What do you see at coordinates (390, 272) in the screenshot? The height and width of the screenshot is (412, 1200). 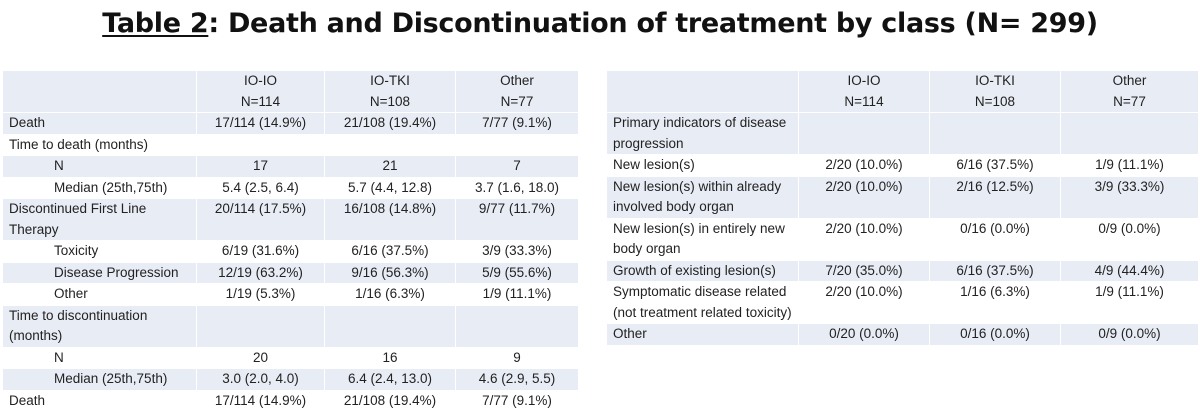 I see `value-cell: 9/16 (56.3%)` at bounding box center [390, 272].